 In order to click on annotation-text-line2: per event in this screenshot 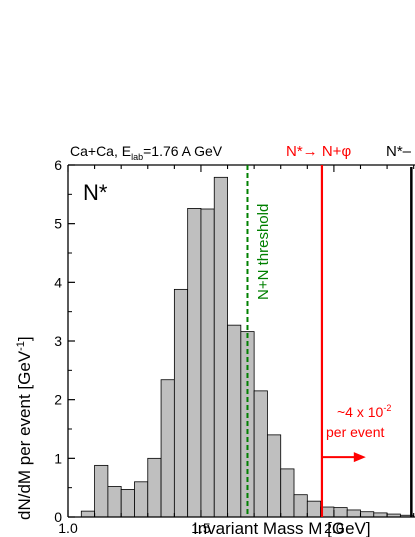, I will do `click(355, 432)`.